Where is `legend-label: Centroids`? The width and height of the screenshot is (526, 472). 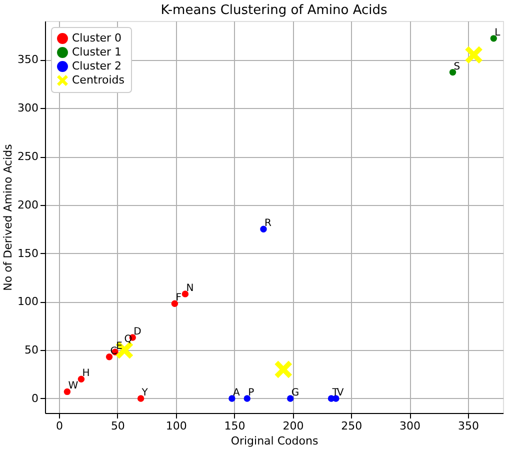
legend-label: Centroids is located at coordinates (98, 80).